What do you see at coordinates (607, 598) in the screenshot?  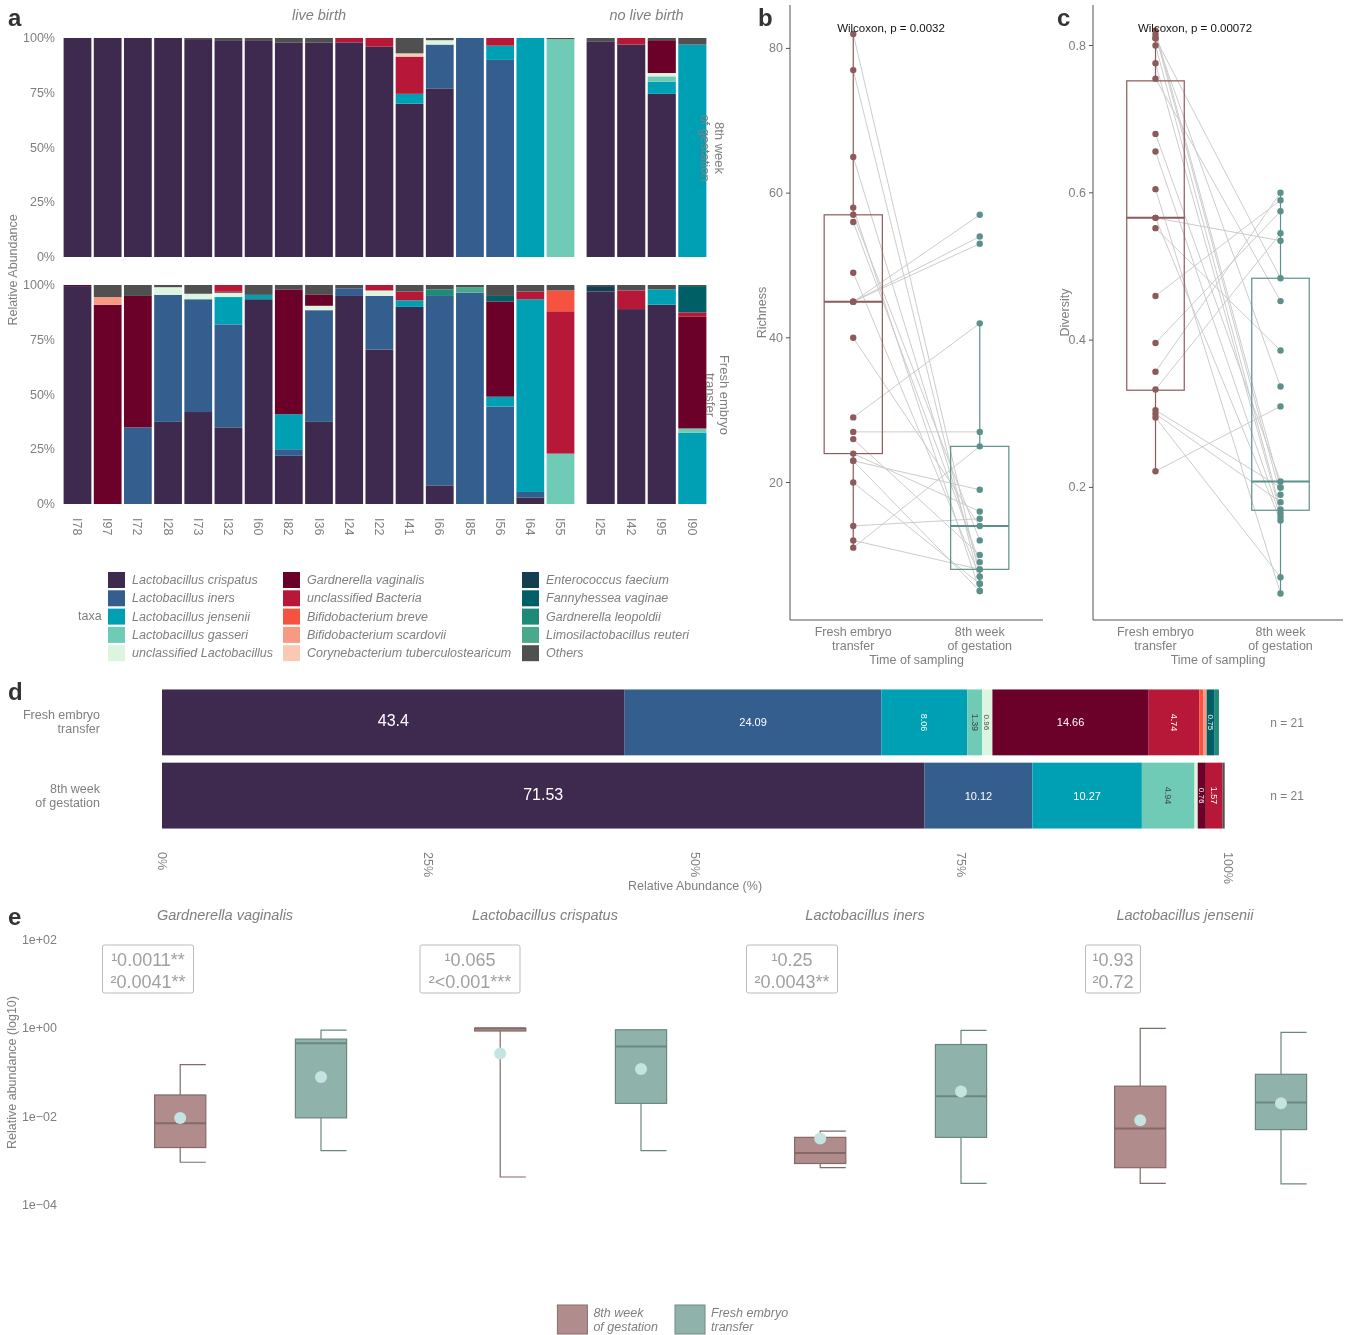 I see `legend-label: Fannyhessea vaginae` at bounding box center [607, 598].